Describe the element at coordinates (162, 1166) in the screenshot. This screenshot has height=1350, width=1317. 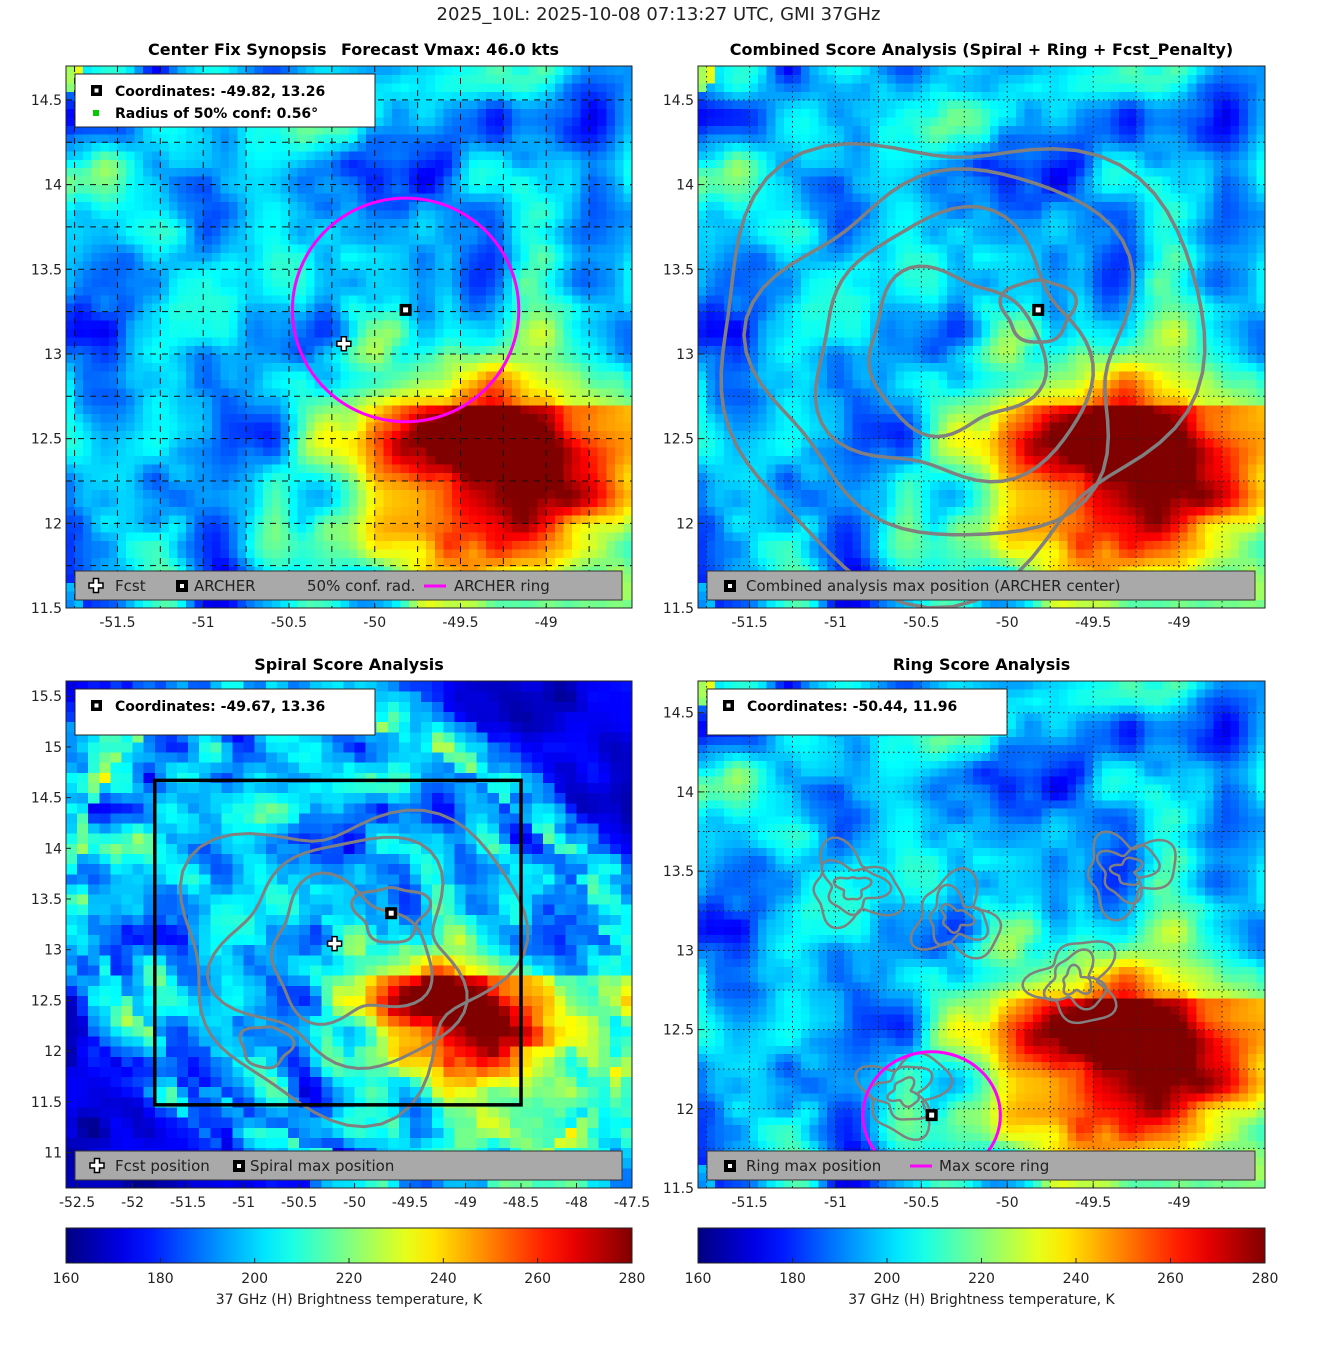
I see `legend-label: Fcst position` at that location.